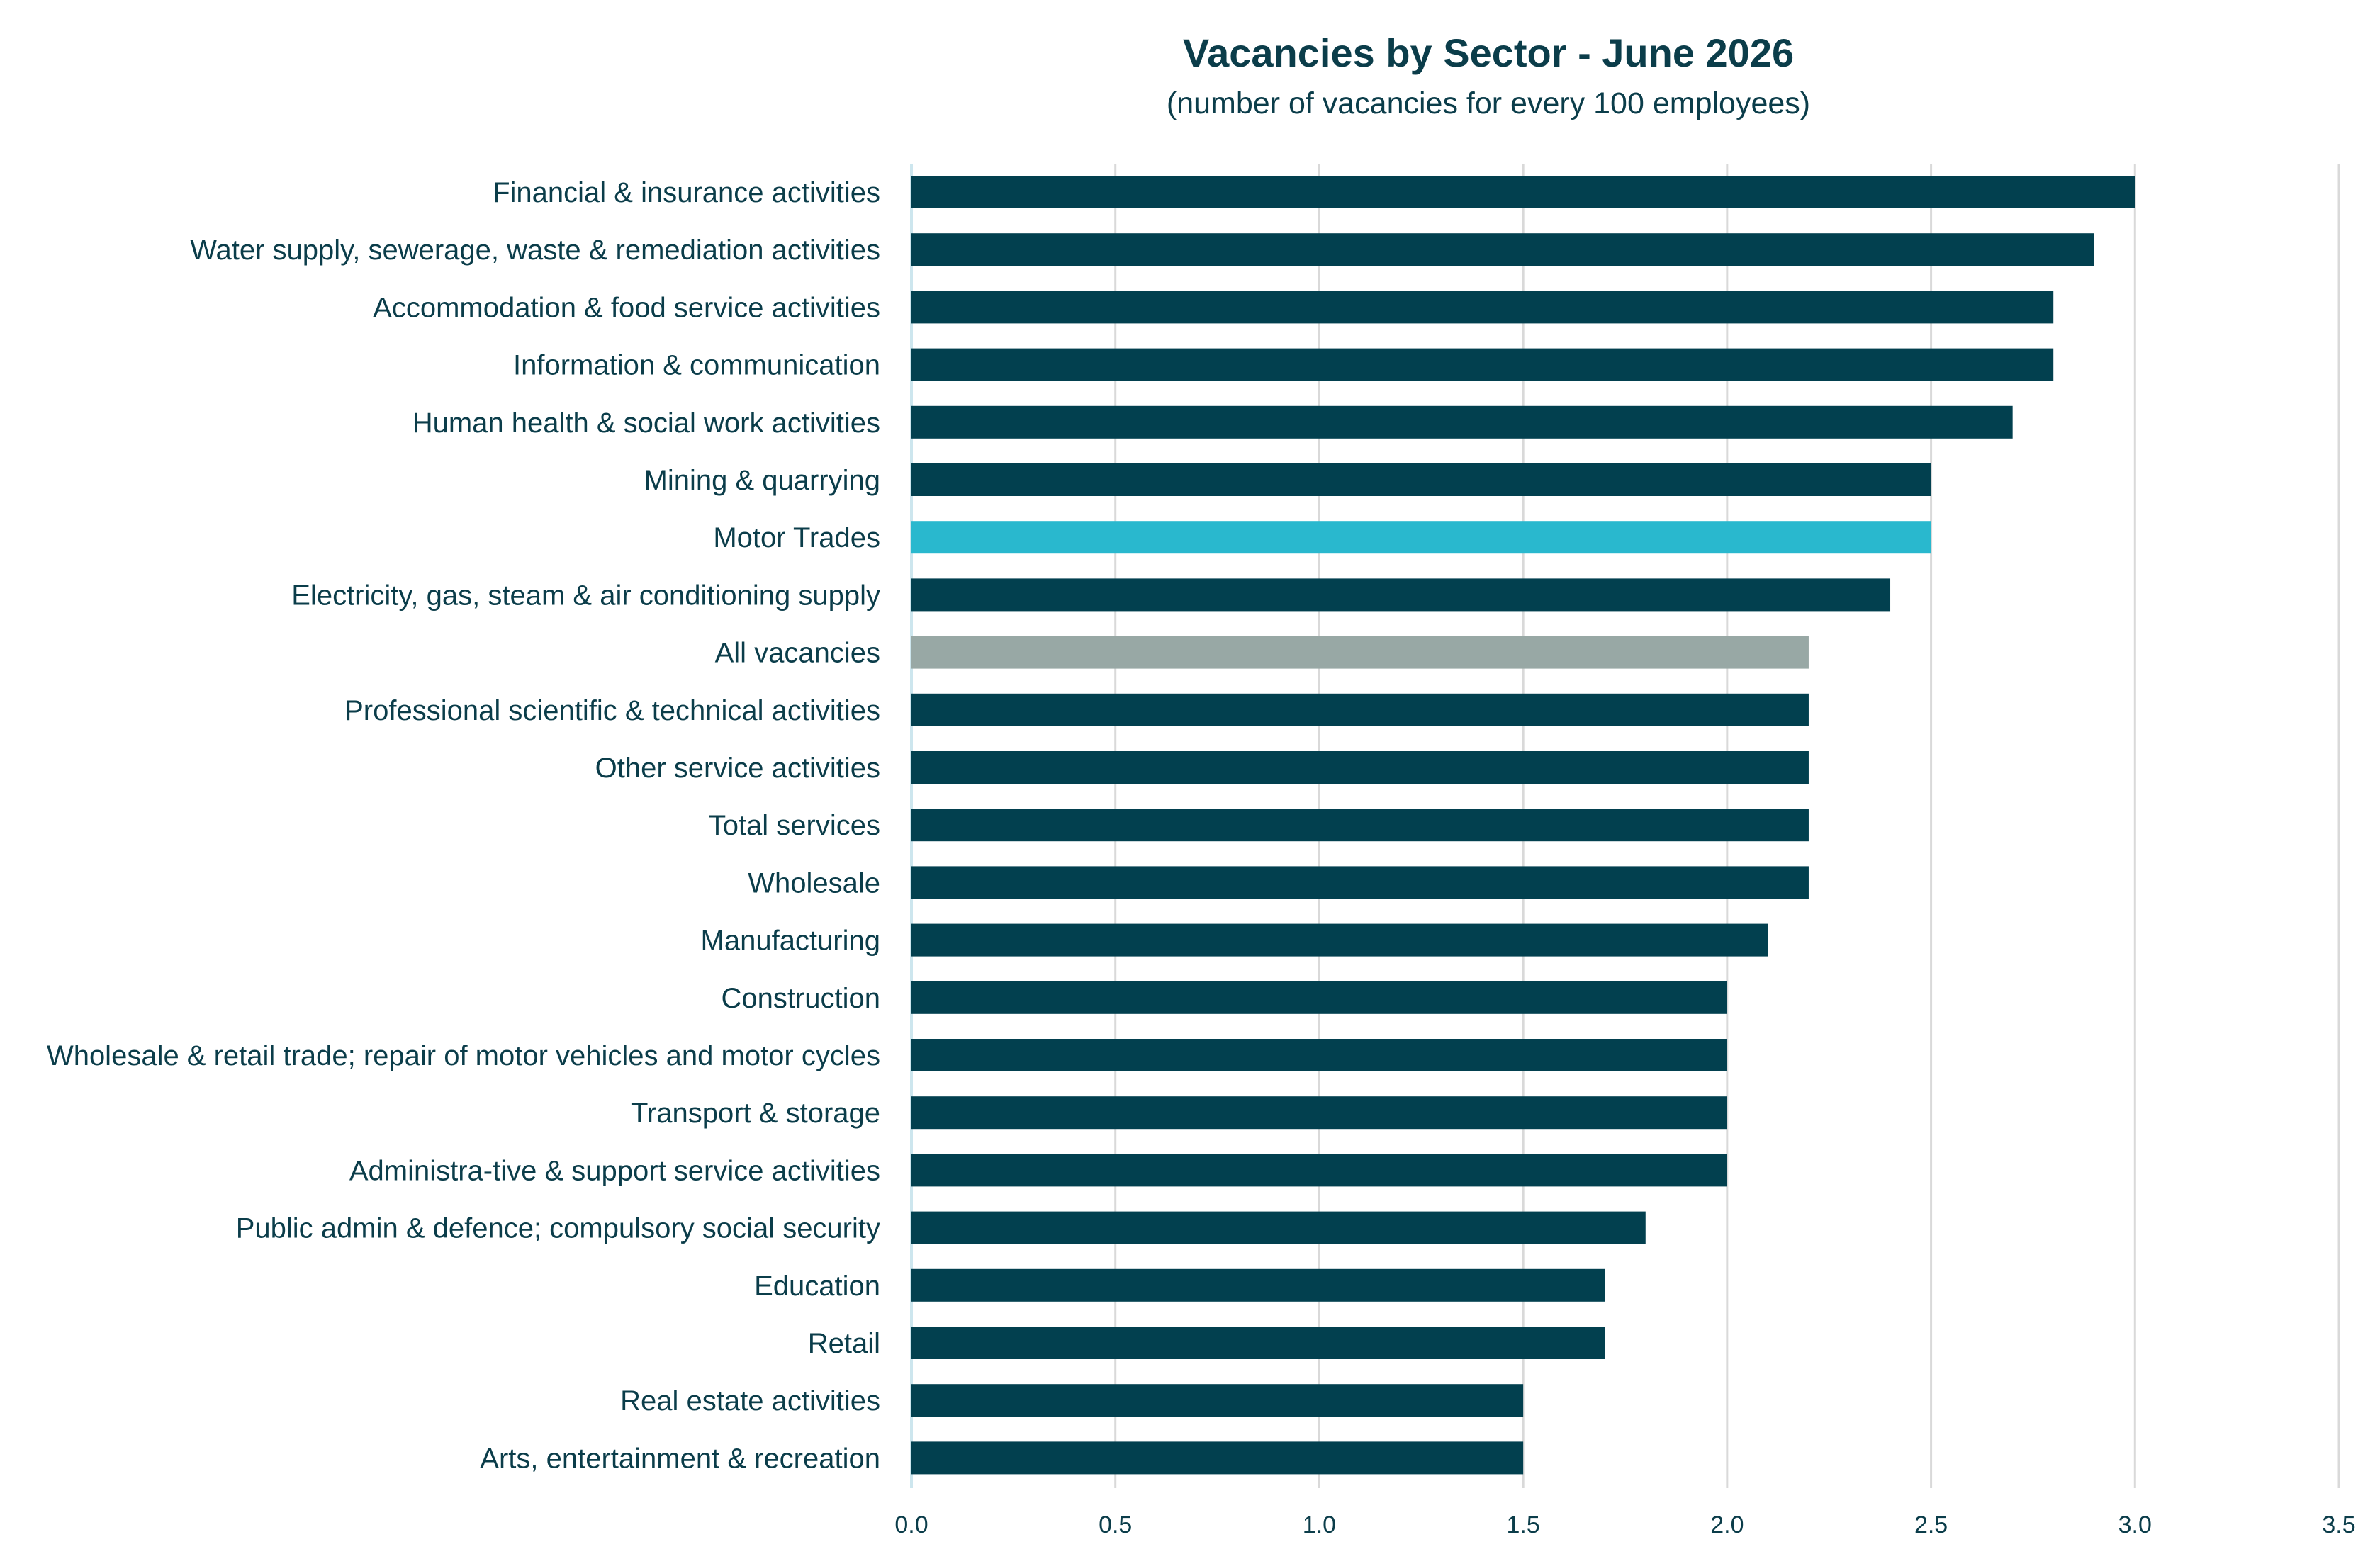  Describe the element at coordinates (738, 768) in the screenshot. I see `category-label: Other service activities` at that location.